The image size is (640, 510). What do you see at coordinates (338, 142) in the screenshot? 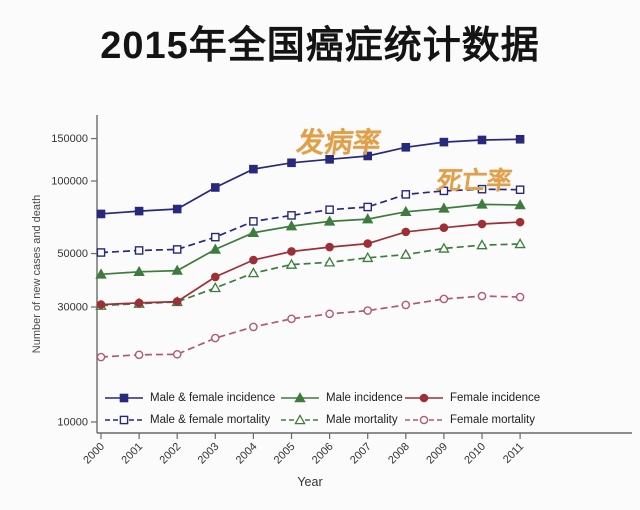
I see `incidence-annotation: 发病率` at bounding box center [338, 142].